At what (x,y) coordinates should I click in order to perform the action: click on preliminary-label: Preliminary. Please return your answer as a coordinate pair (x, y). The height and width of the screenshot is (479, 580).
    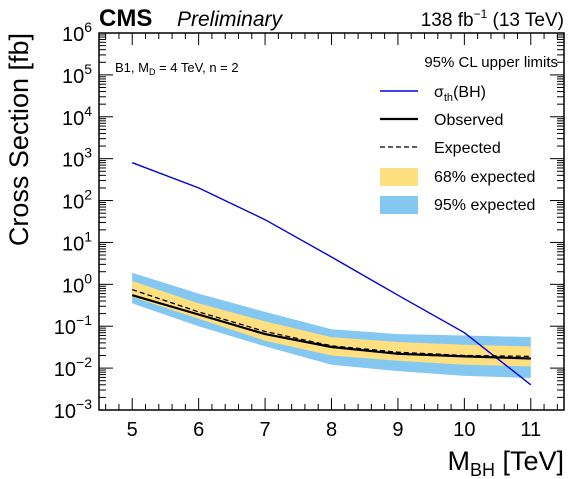
    Looking at the image, I should click on (230, 19).